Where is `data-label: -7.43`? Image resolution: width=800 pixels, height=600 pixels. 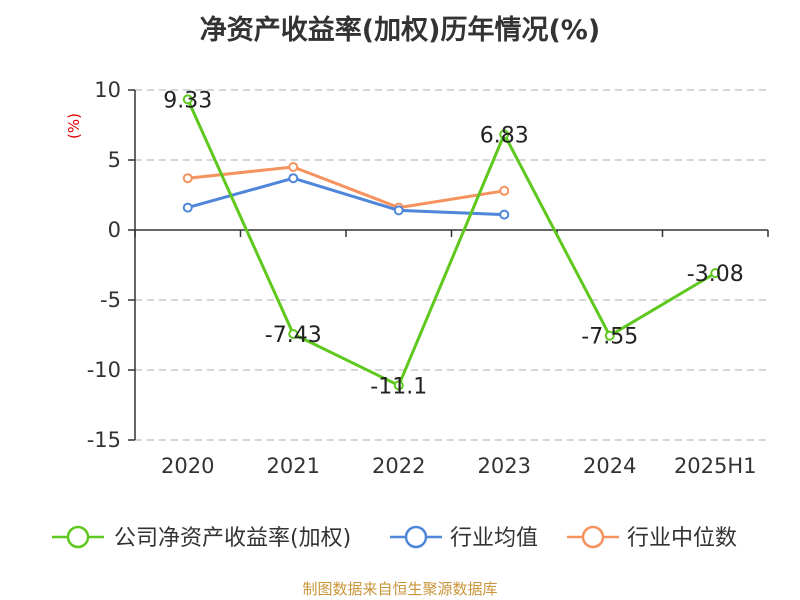
data-label: -7.43 is located at coordinates (293, 335).